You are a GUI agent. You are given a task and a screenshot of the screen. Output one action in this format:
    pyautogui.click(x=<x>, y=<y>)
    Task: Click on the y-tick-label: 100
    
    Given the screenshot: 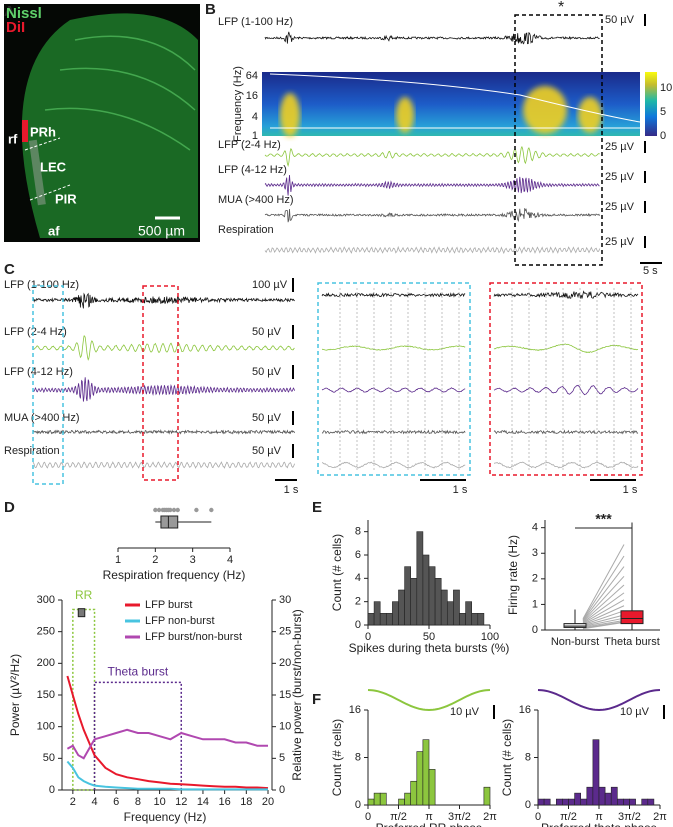 What is the action you would take?
    pyautogui.click(x=46, y=727)
    